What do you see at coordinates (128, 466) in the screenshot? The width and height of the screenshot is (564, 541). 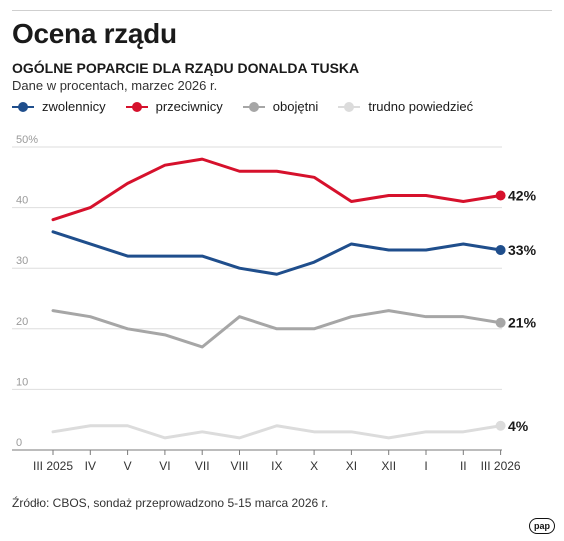 I see `x-tick-label: V` at bounding box center [128, 466].